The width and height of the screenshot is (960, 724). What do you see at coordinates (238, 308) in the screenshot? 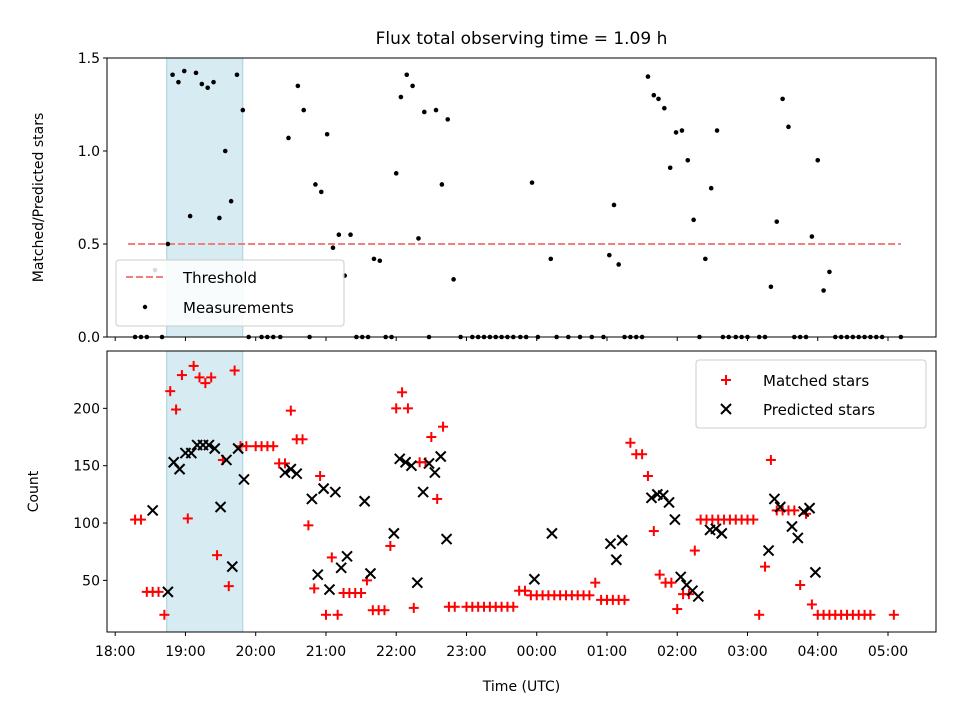
I see `legend-measurement-label: Measurements` at bounding box center [238, 308].